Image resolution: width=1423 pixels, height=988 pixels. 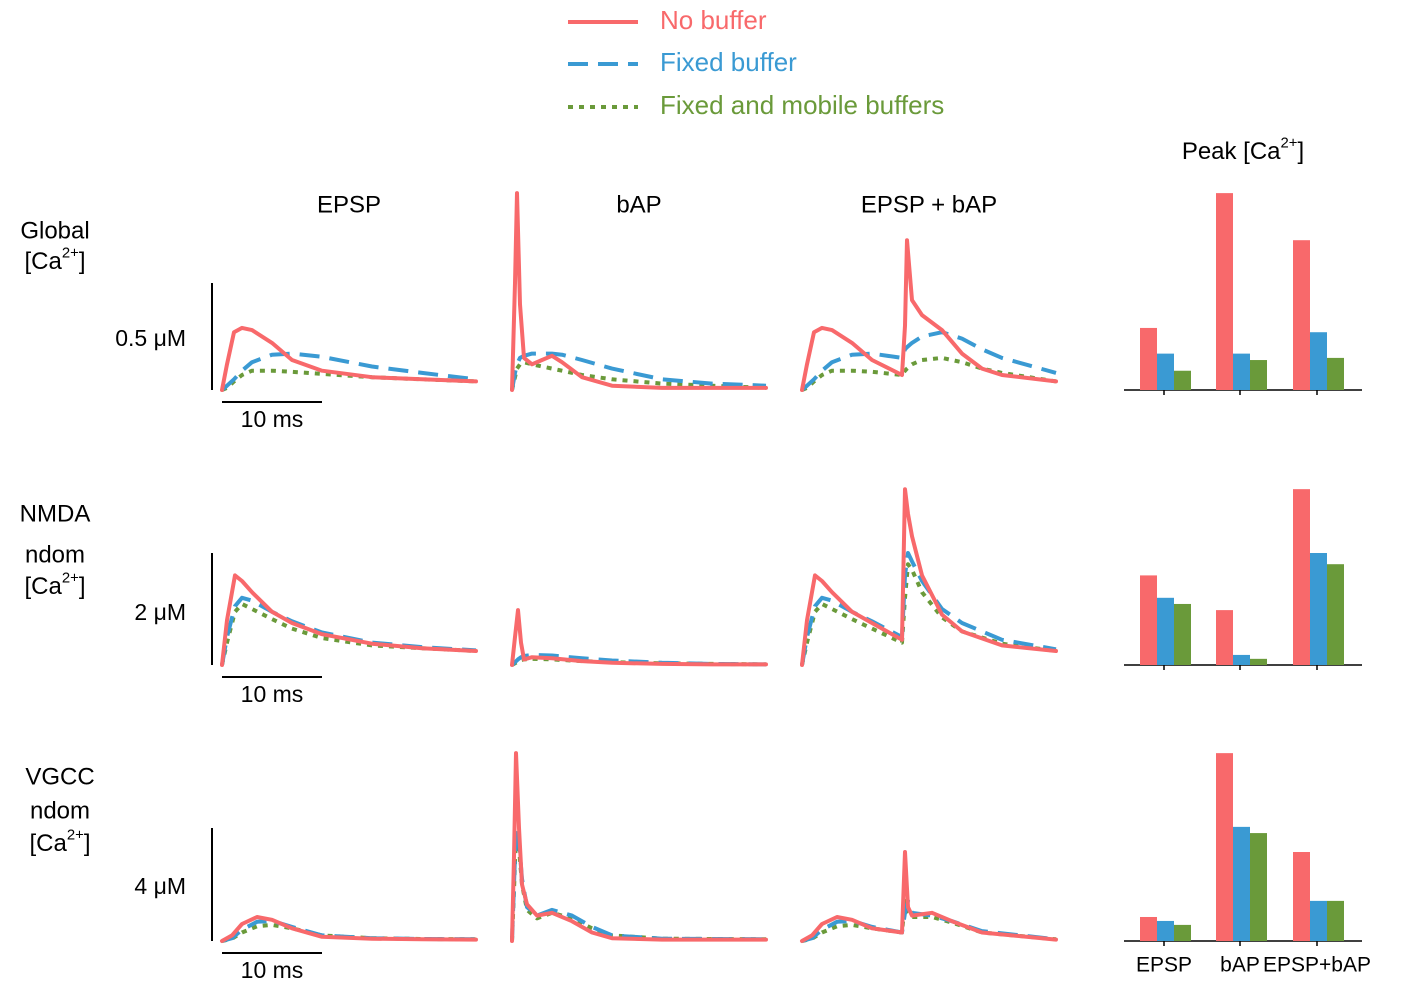 I want to click on row-label: VGCC, so click(x=59, y=776).